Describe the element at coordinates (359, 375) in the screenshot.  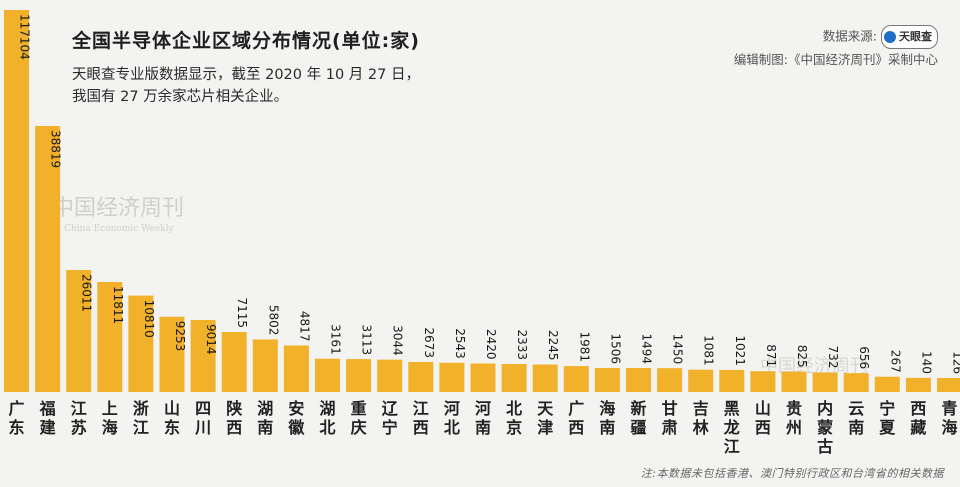
I see `bar-重庆` at that location.